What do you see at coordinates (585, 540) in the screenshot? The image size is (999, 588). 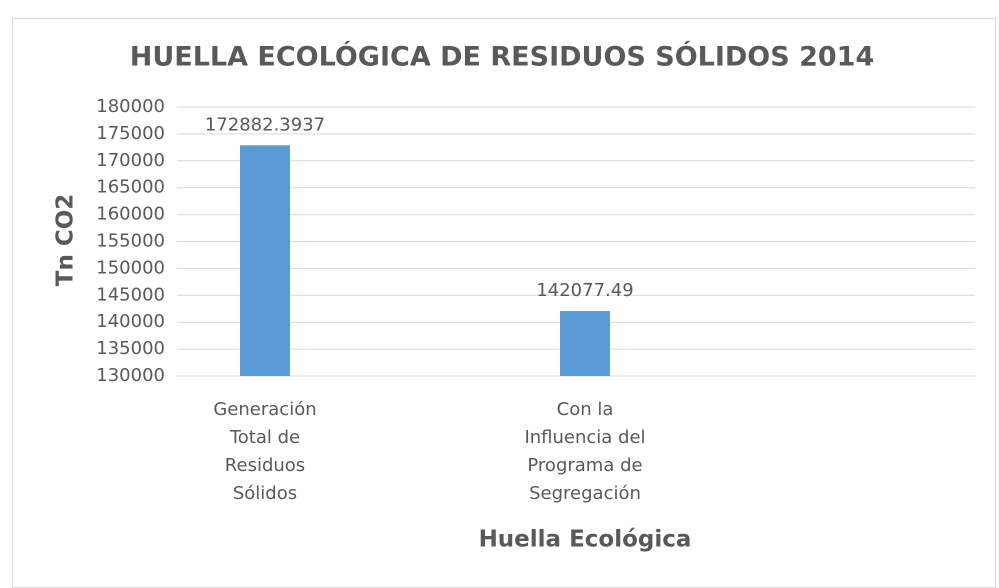 I see `x-axis-title: Huella Ecológica` at bounding box center [585, 540].